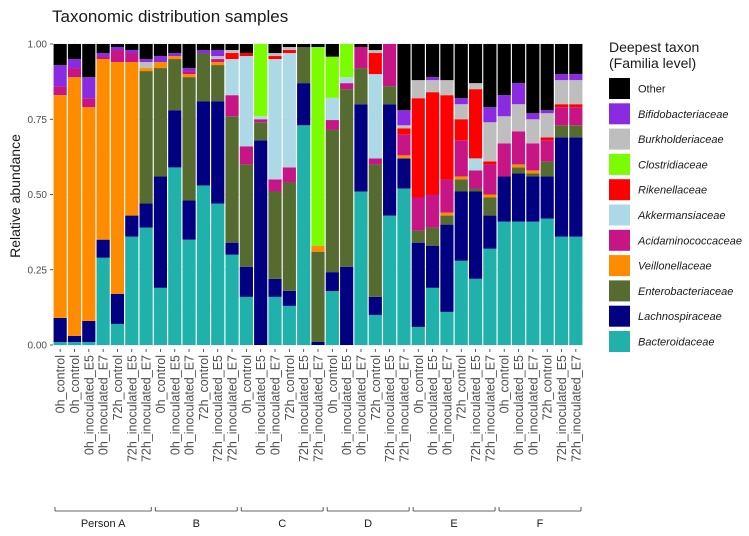 The height and width of the screenshot is (536, 749). I want to click on y-axis-ticks: 0.00 0.25 0.50 0.75 1.00, so click(40, 196).